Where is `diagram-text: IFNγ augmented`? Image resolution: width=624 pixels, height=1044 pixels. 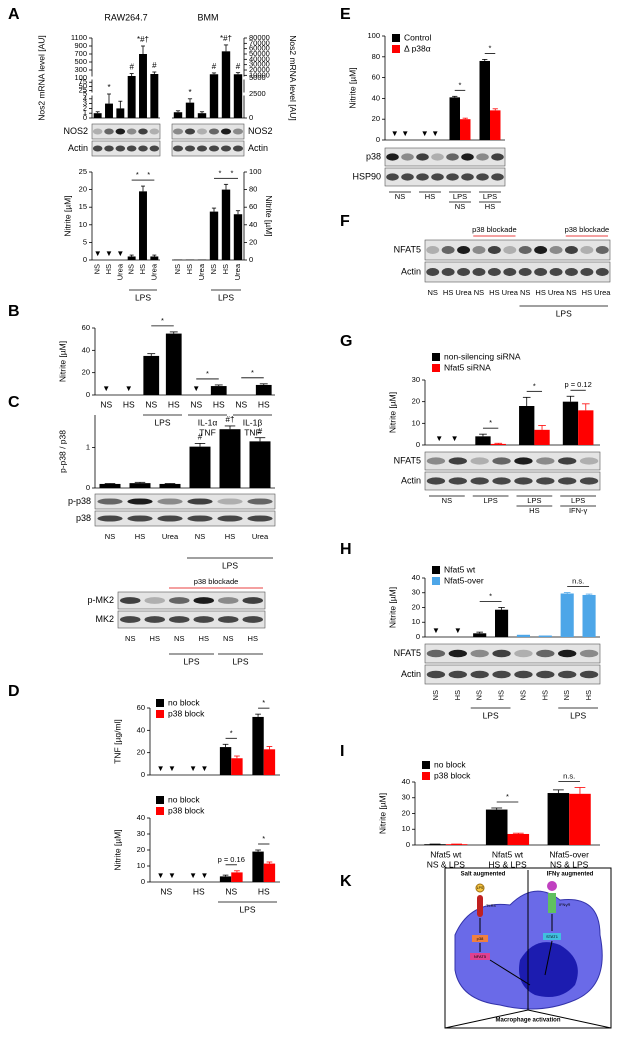
diagram-text: IFNγ augmented is located at coordinates (570, 875).